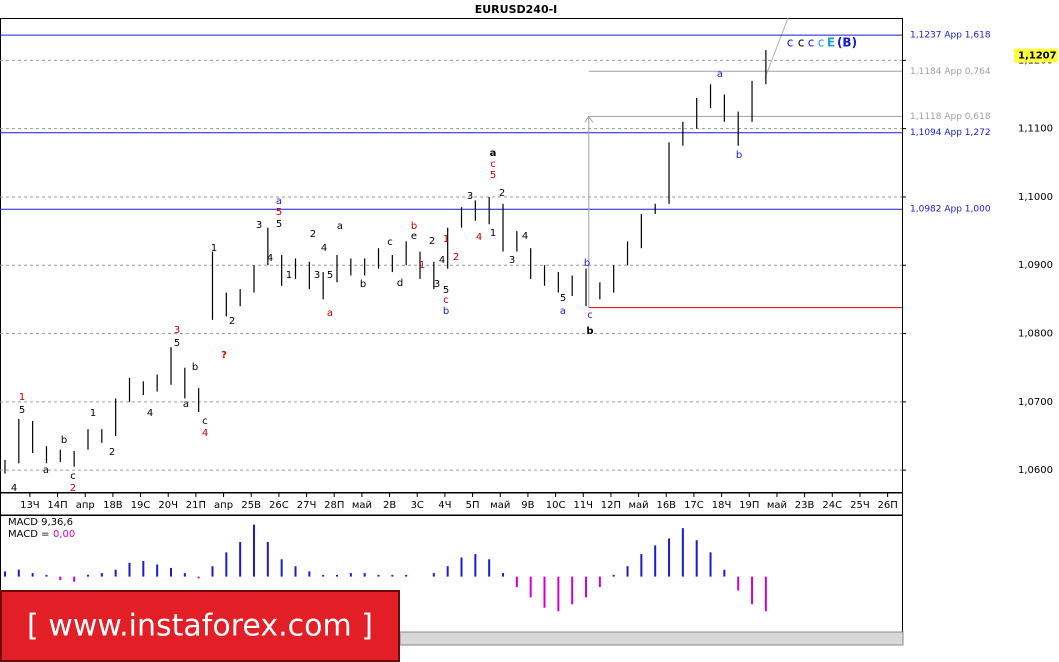  I want to click on x-tick-label: 25Ч, so click(860, 505).